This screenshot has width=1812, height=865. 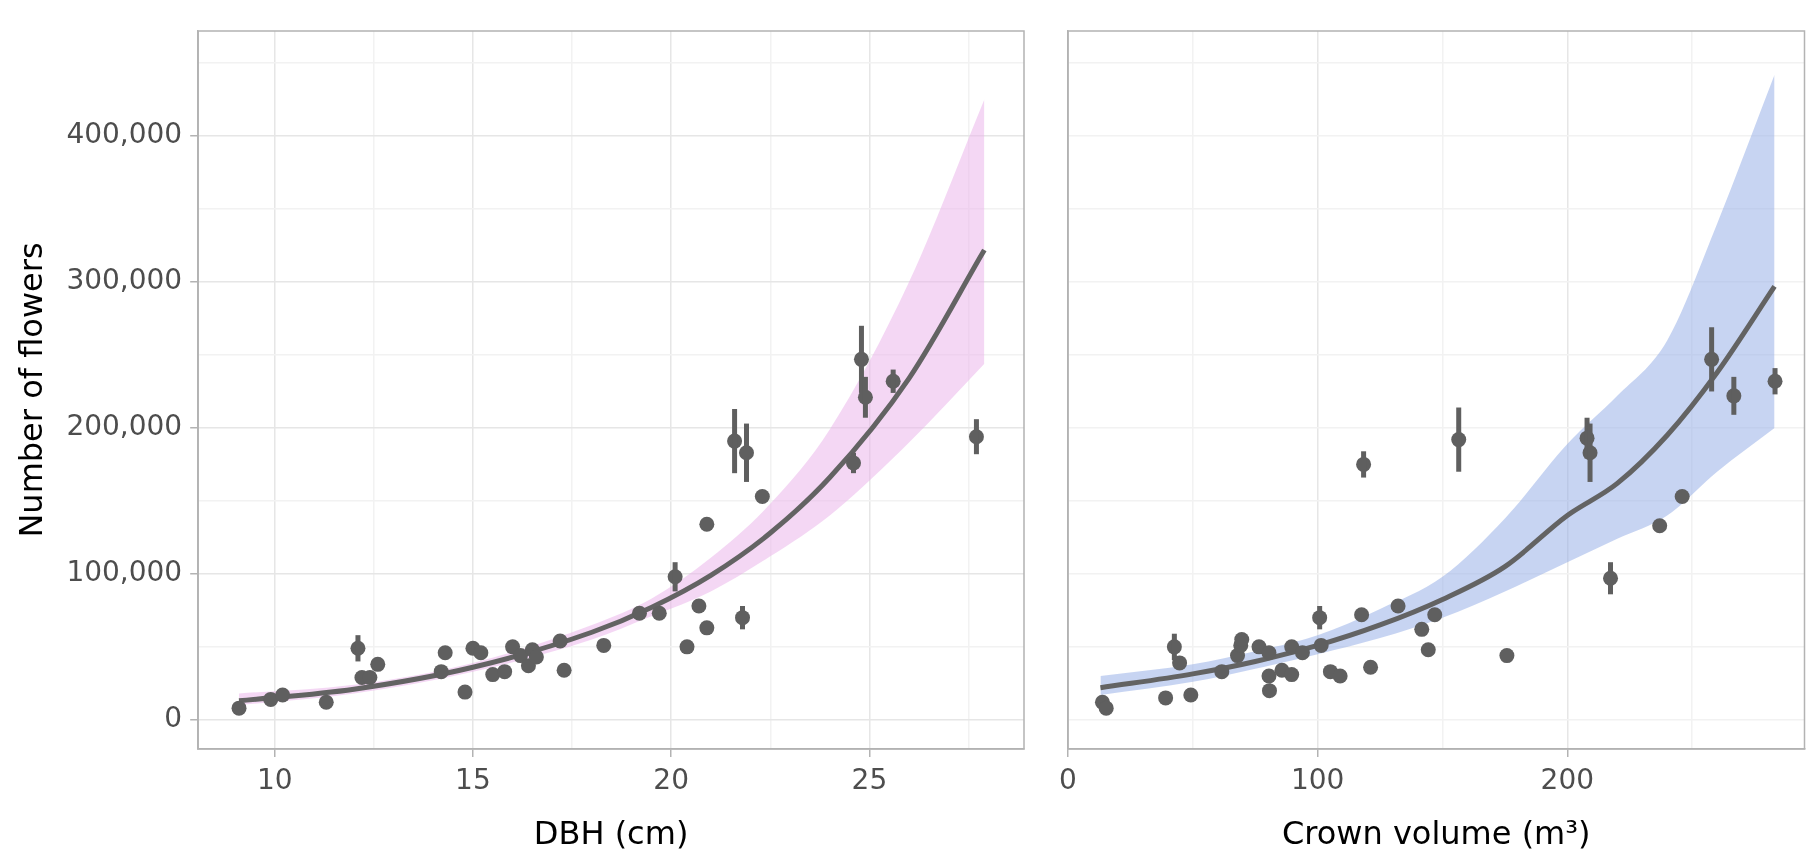 I want to click on y-tick-label: 300,000, so click(x=124, y=280).